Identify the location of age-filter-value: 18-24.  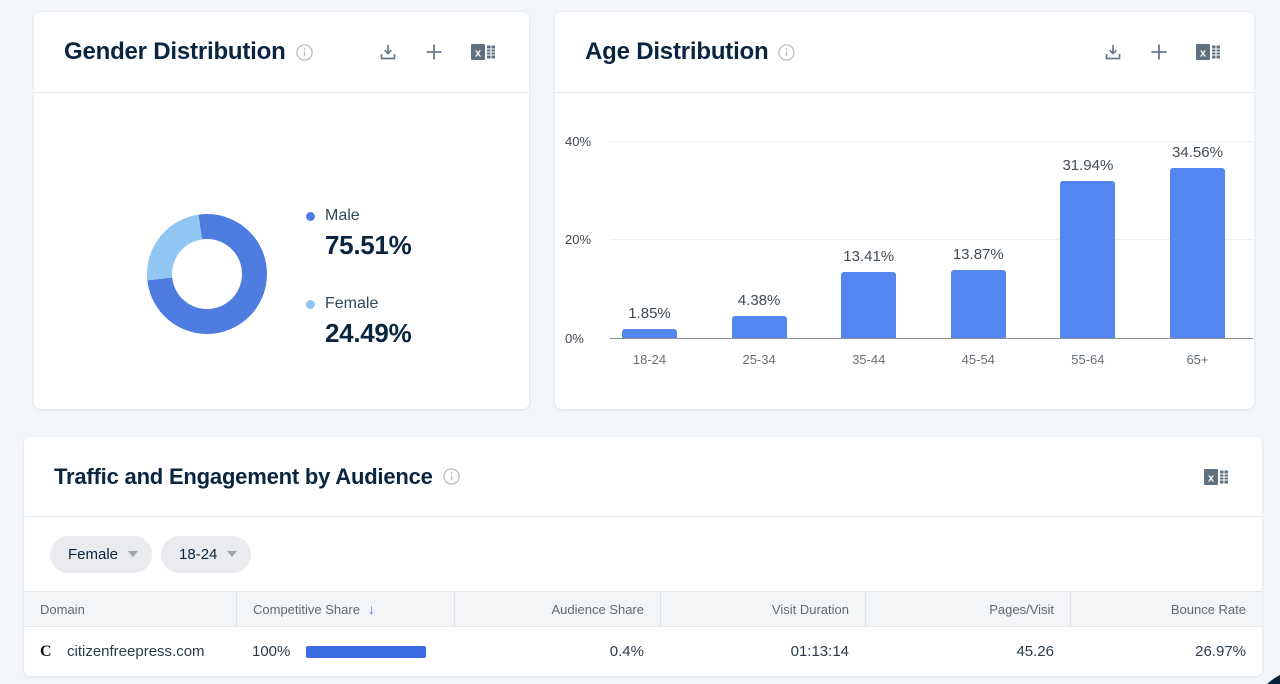
(198, 554).